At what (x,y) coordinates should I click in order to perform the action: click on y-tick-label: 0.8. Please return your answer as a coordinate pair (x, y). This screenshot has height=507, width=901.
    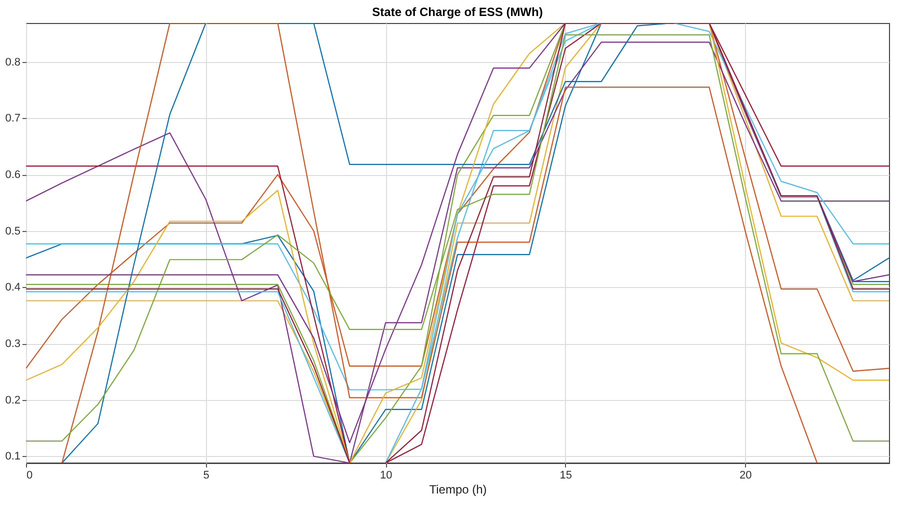
    Looking at the image, I should click on (12, 62).